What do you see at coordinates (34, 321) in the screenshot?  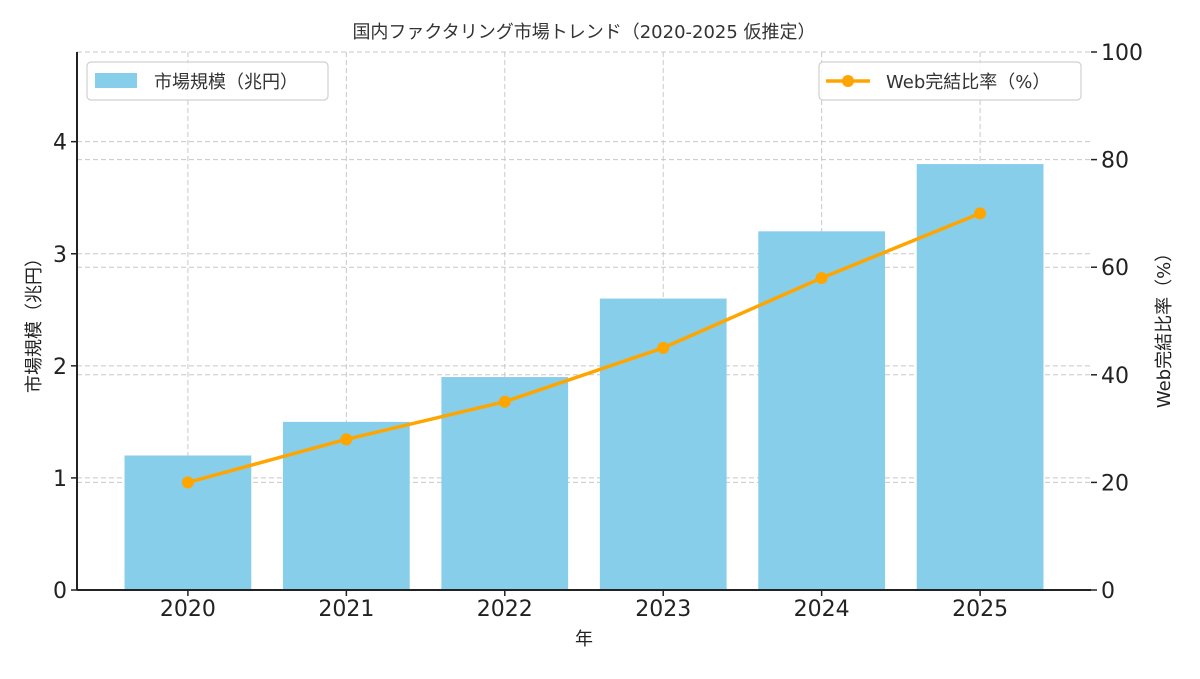 I see `left-axis-label: 市場規模（兆円）` at bounding box center [34, 321].